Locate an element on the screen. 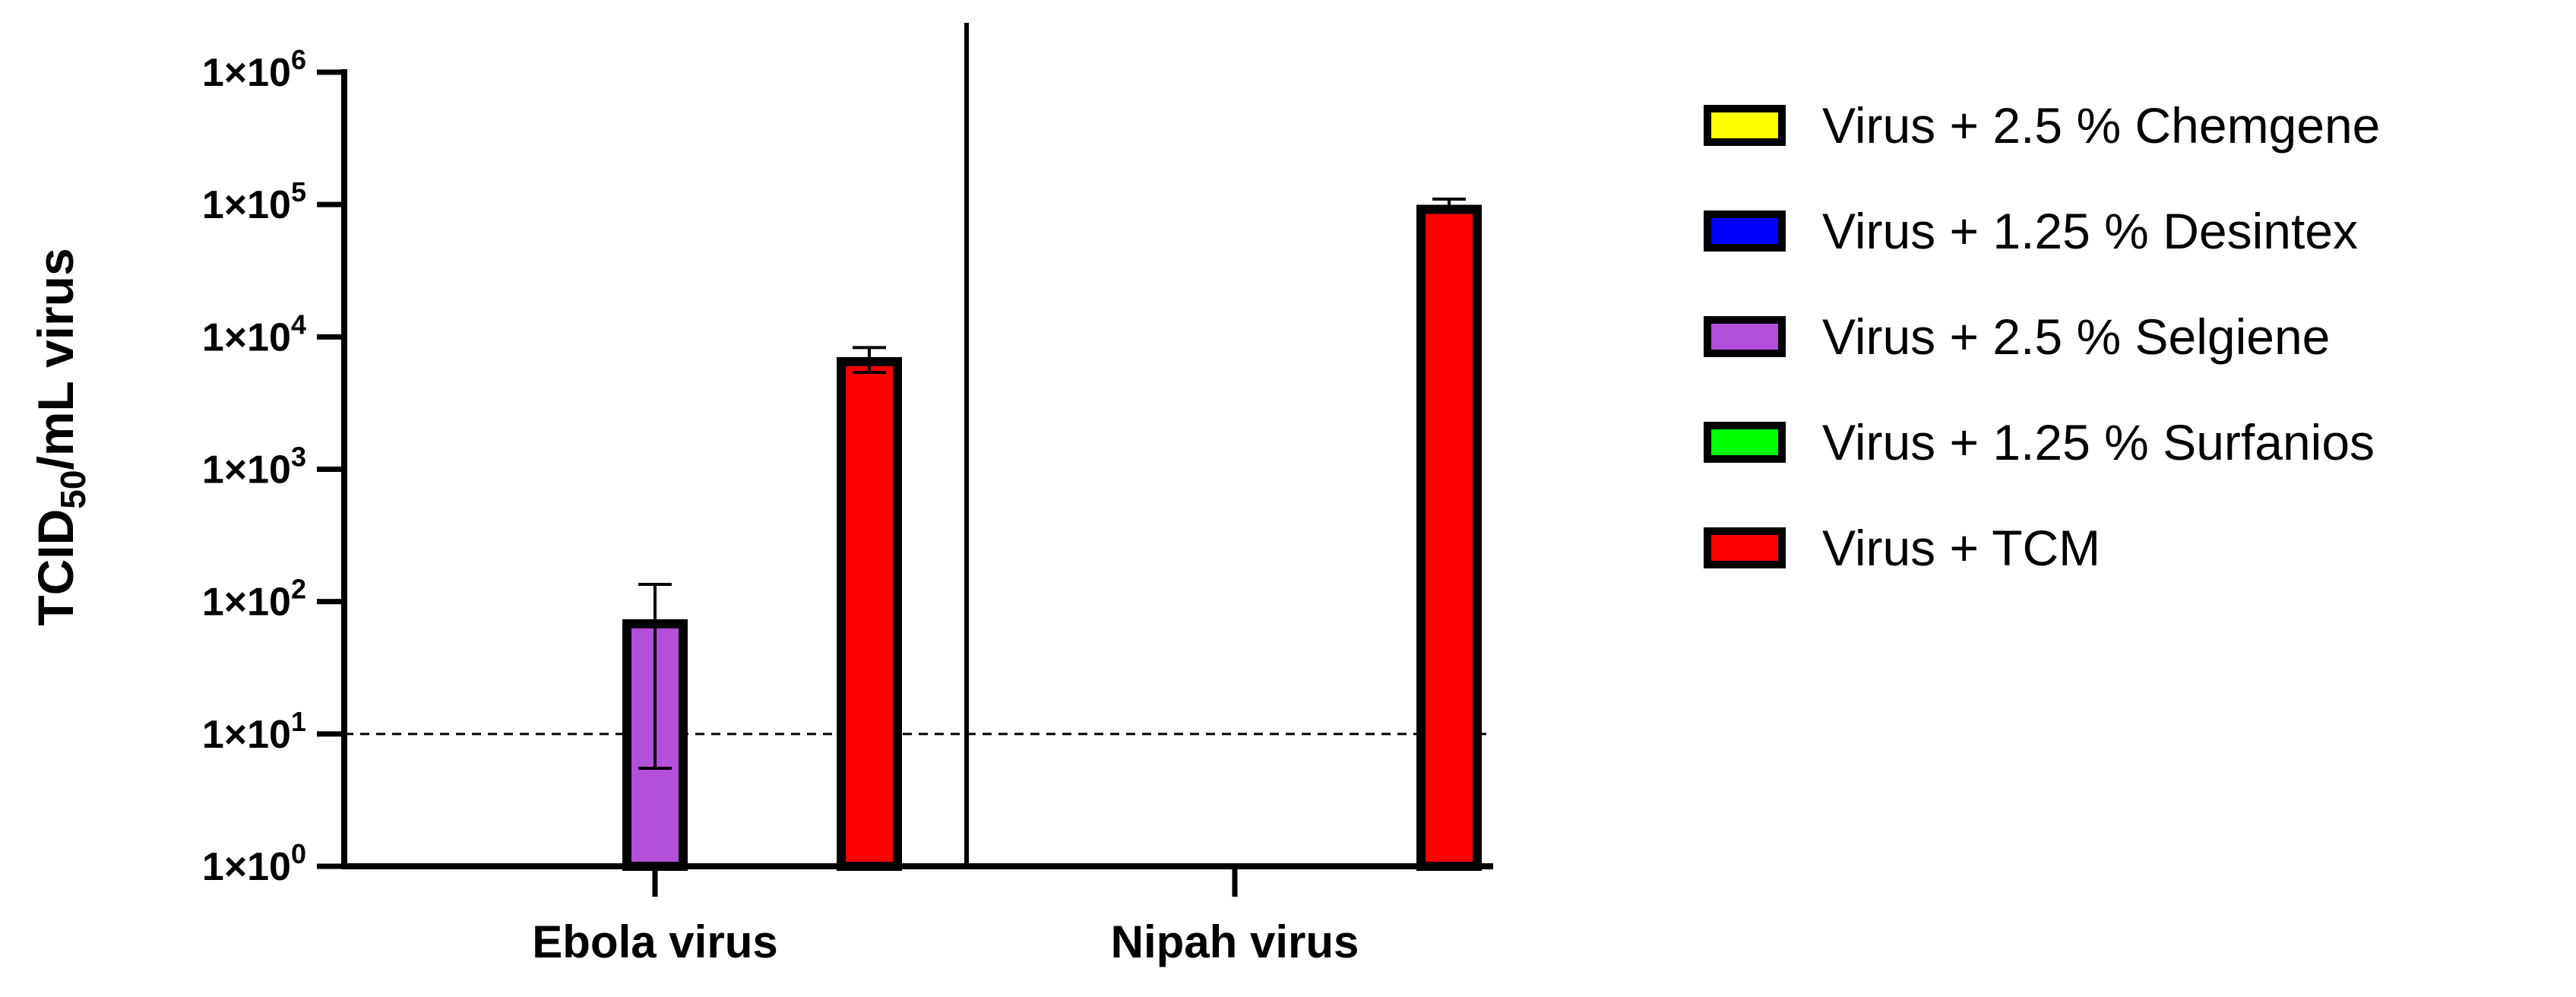 The height and width of the screenshot is (997, 2576). x-category-label: Nipah virus is located at coordinates (1235, 941).